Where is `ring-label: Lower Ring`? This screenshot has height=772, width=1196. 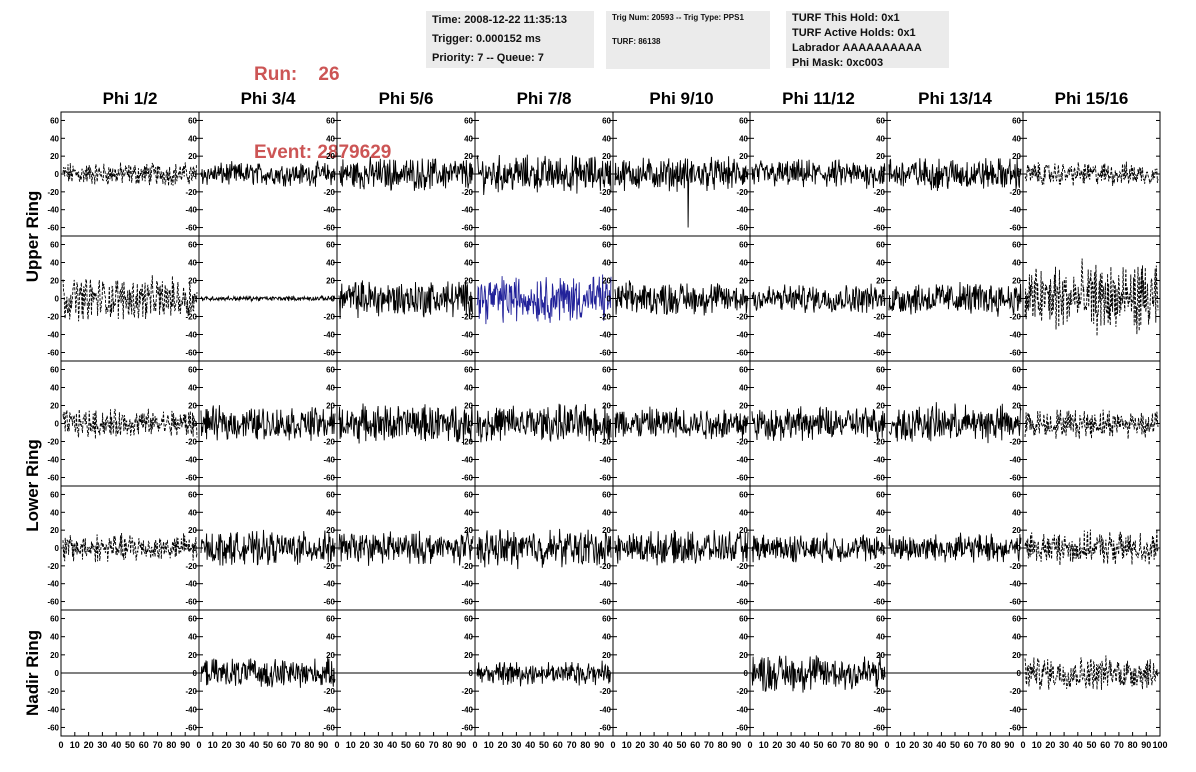
ring-label: Lower Ring is located at coordinates (32, 485).